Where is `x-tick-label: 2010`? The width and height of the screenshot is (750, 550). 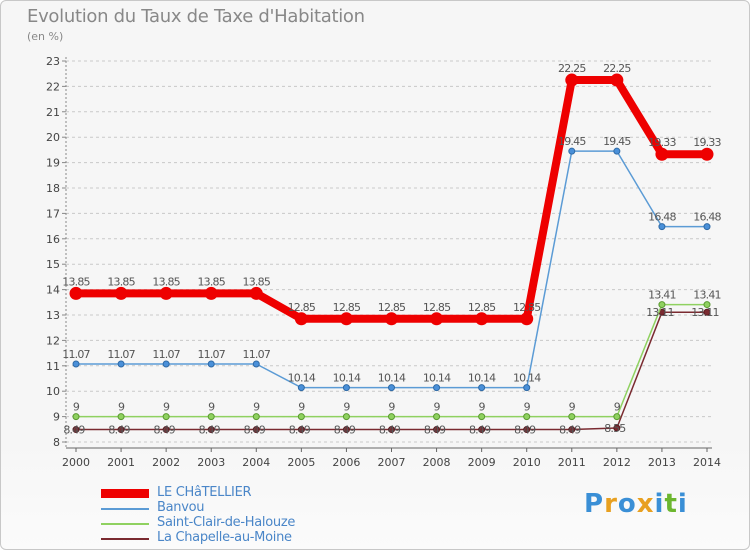
x-tick-label: 2010 is located at coordinates (527, 462).